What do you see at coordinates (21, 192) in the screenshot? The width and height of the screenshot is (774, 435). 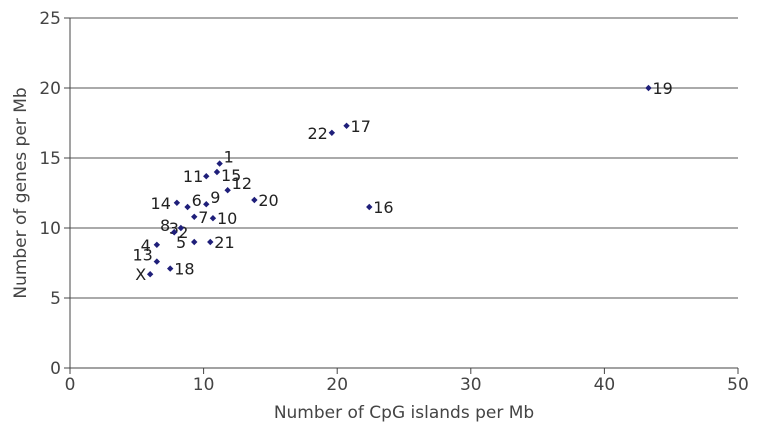 I see `y-axis-title: Number of genes per Mb` at bounding box center [21, 192].